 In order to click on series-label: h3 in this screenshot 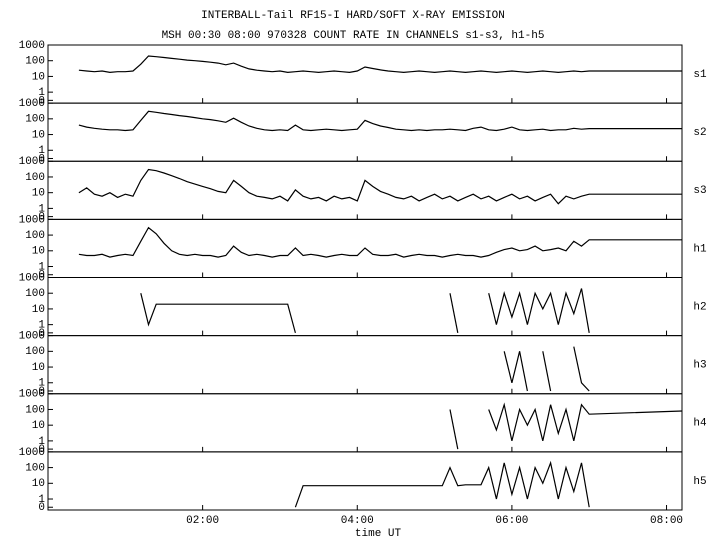, I will do `click(699, 366)`.